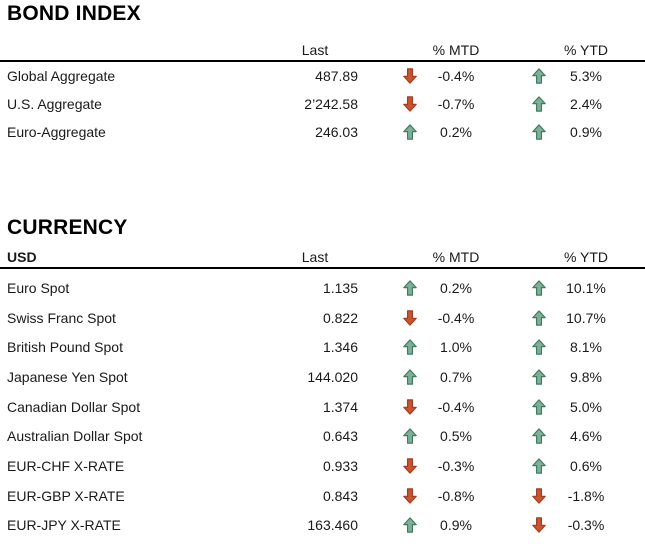 The image size is (645, 550). Describe the element at coordinates (586, 495) in the screenshot. I see `ytd-value: -1.8%` at that location.